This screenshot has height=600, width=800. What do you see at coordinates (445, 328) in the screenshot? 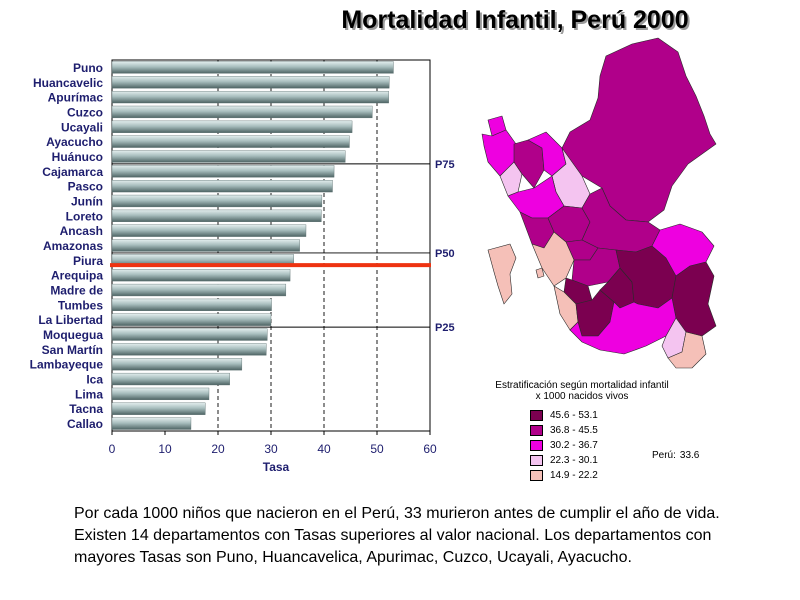
I see `percentile-label: P25` at bounding box center [445, 328].